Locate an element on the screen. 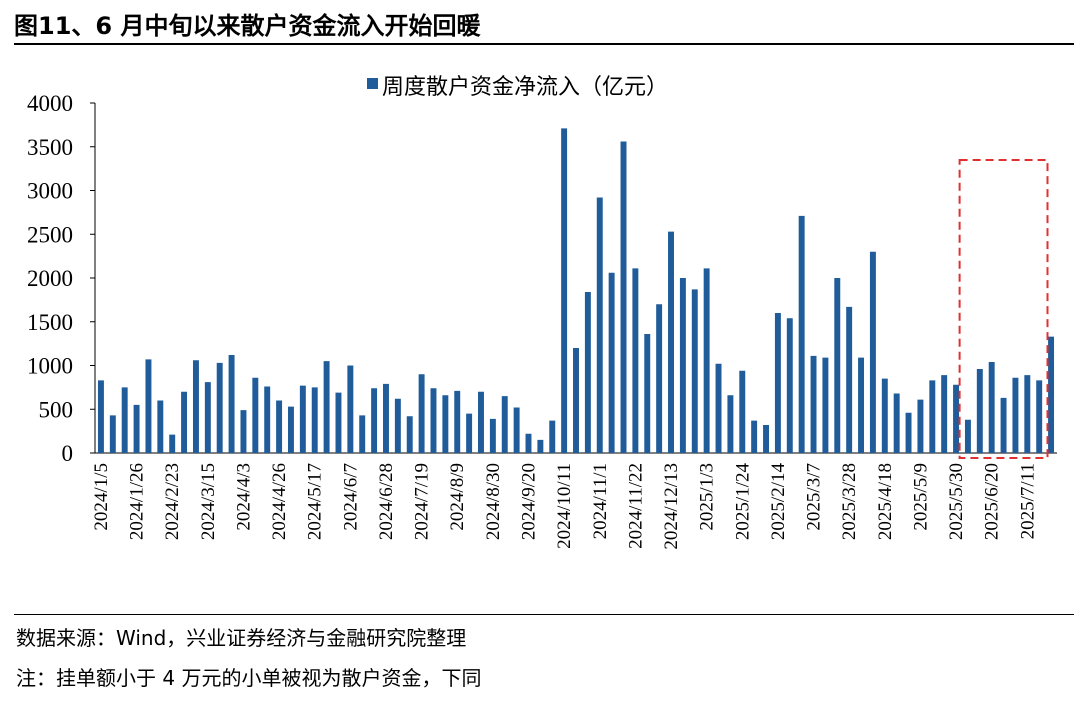  y-tick-label: 0 is located at coordinates (68, 453).